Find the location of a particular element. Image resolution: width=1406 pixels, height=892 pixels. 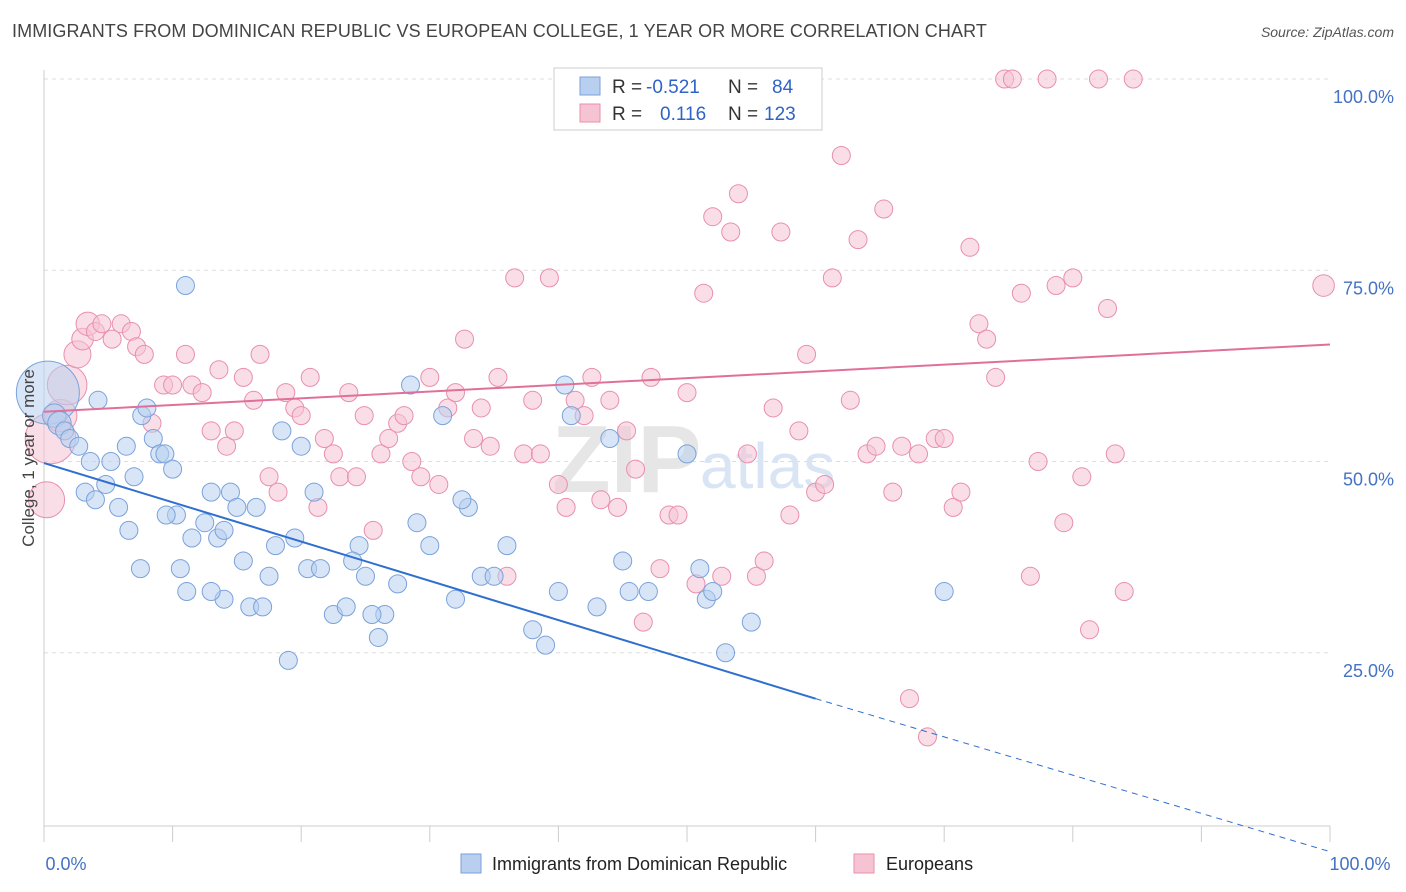

stats-pink-r-label: R = is located at coordinates (627, 114).